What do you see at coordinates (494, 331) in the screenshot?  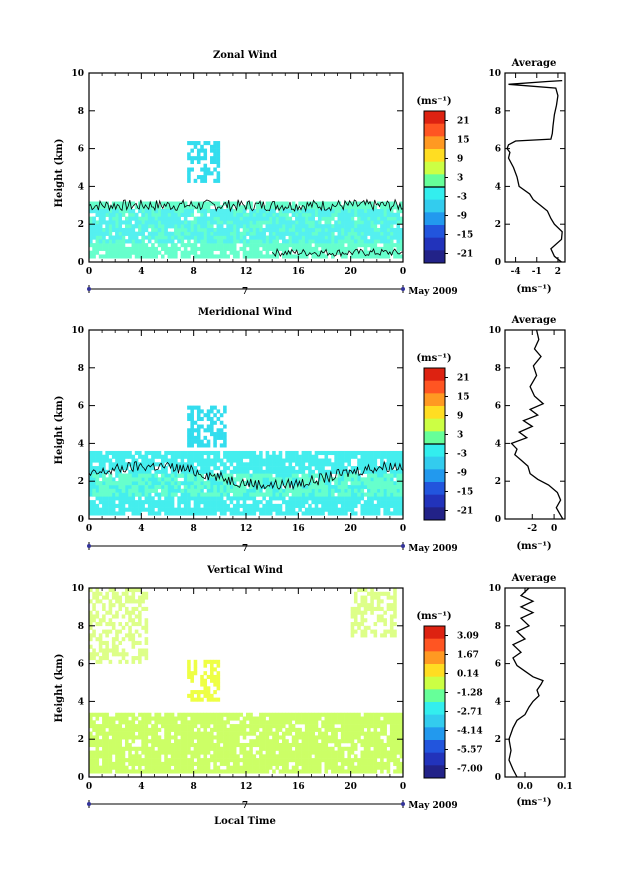 I see `average-y-tick-label: 10` at bounding box center [494, 331].